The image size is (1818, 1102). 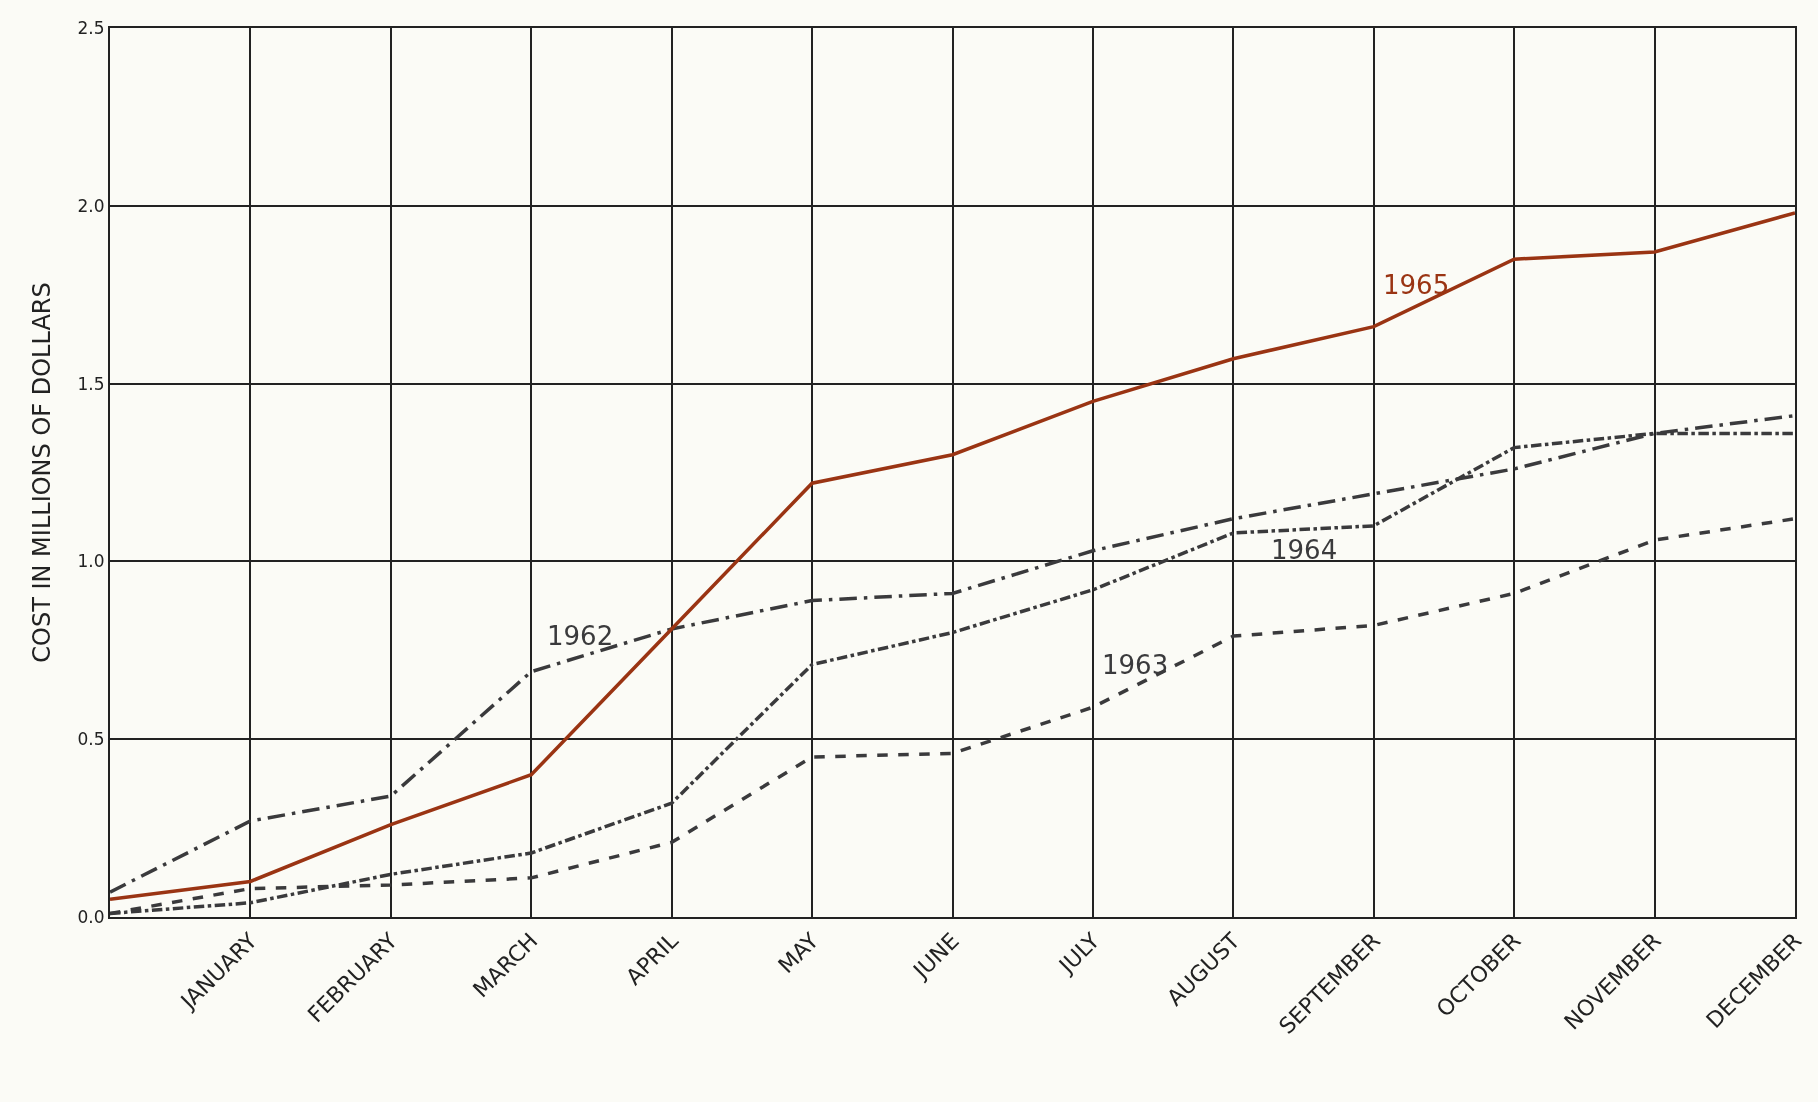 What do you see at coordinates (91, 383) in the screenshot?
I see `y-tick-label: 1.5` at bounding box center [91, 383].